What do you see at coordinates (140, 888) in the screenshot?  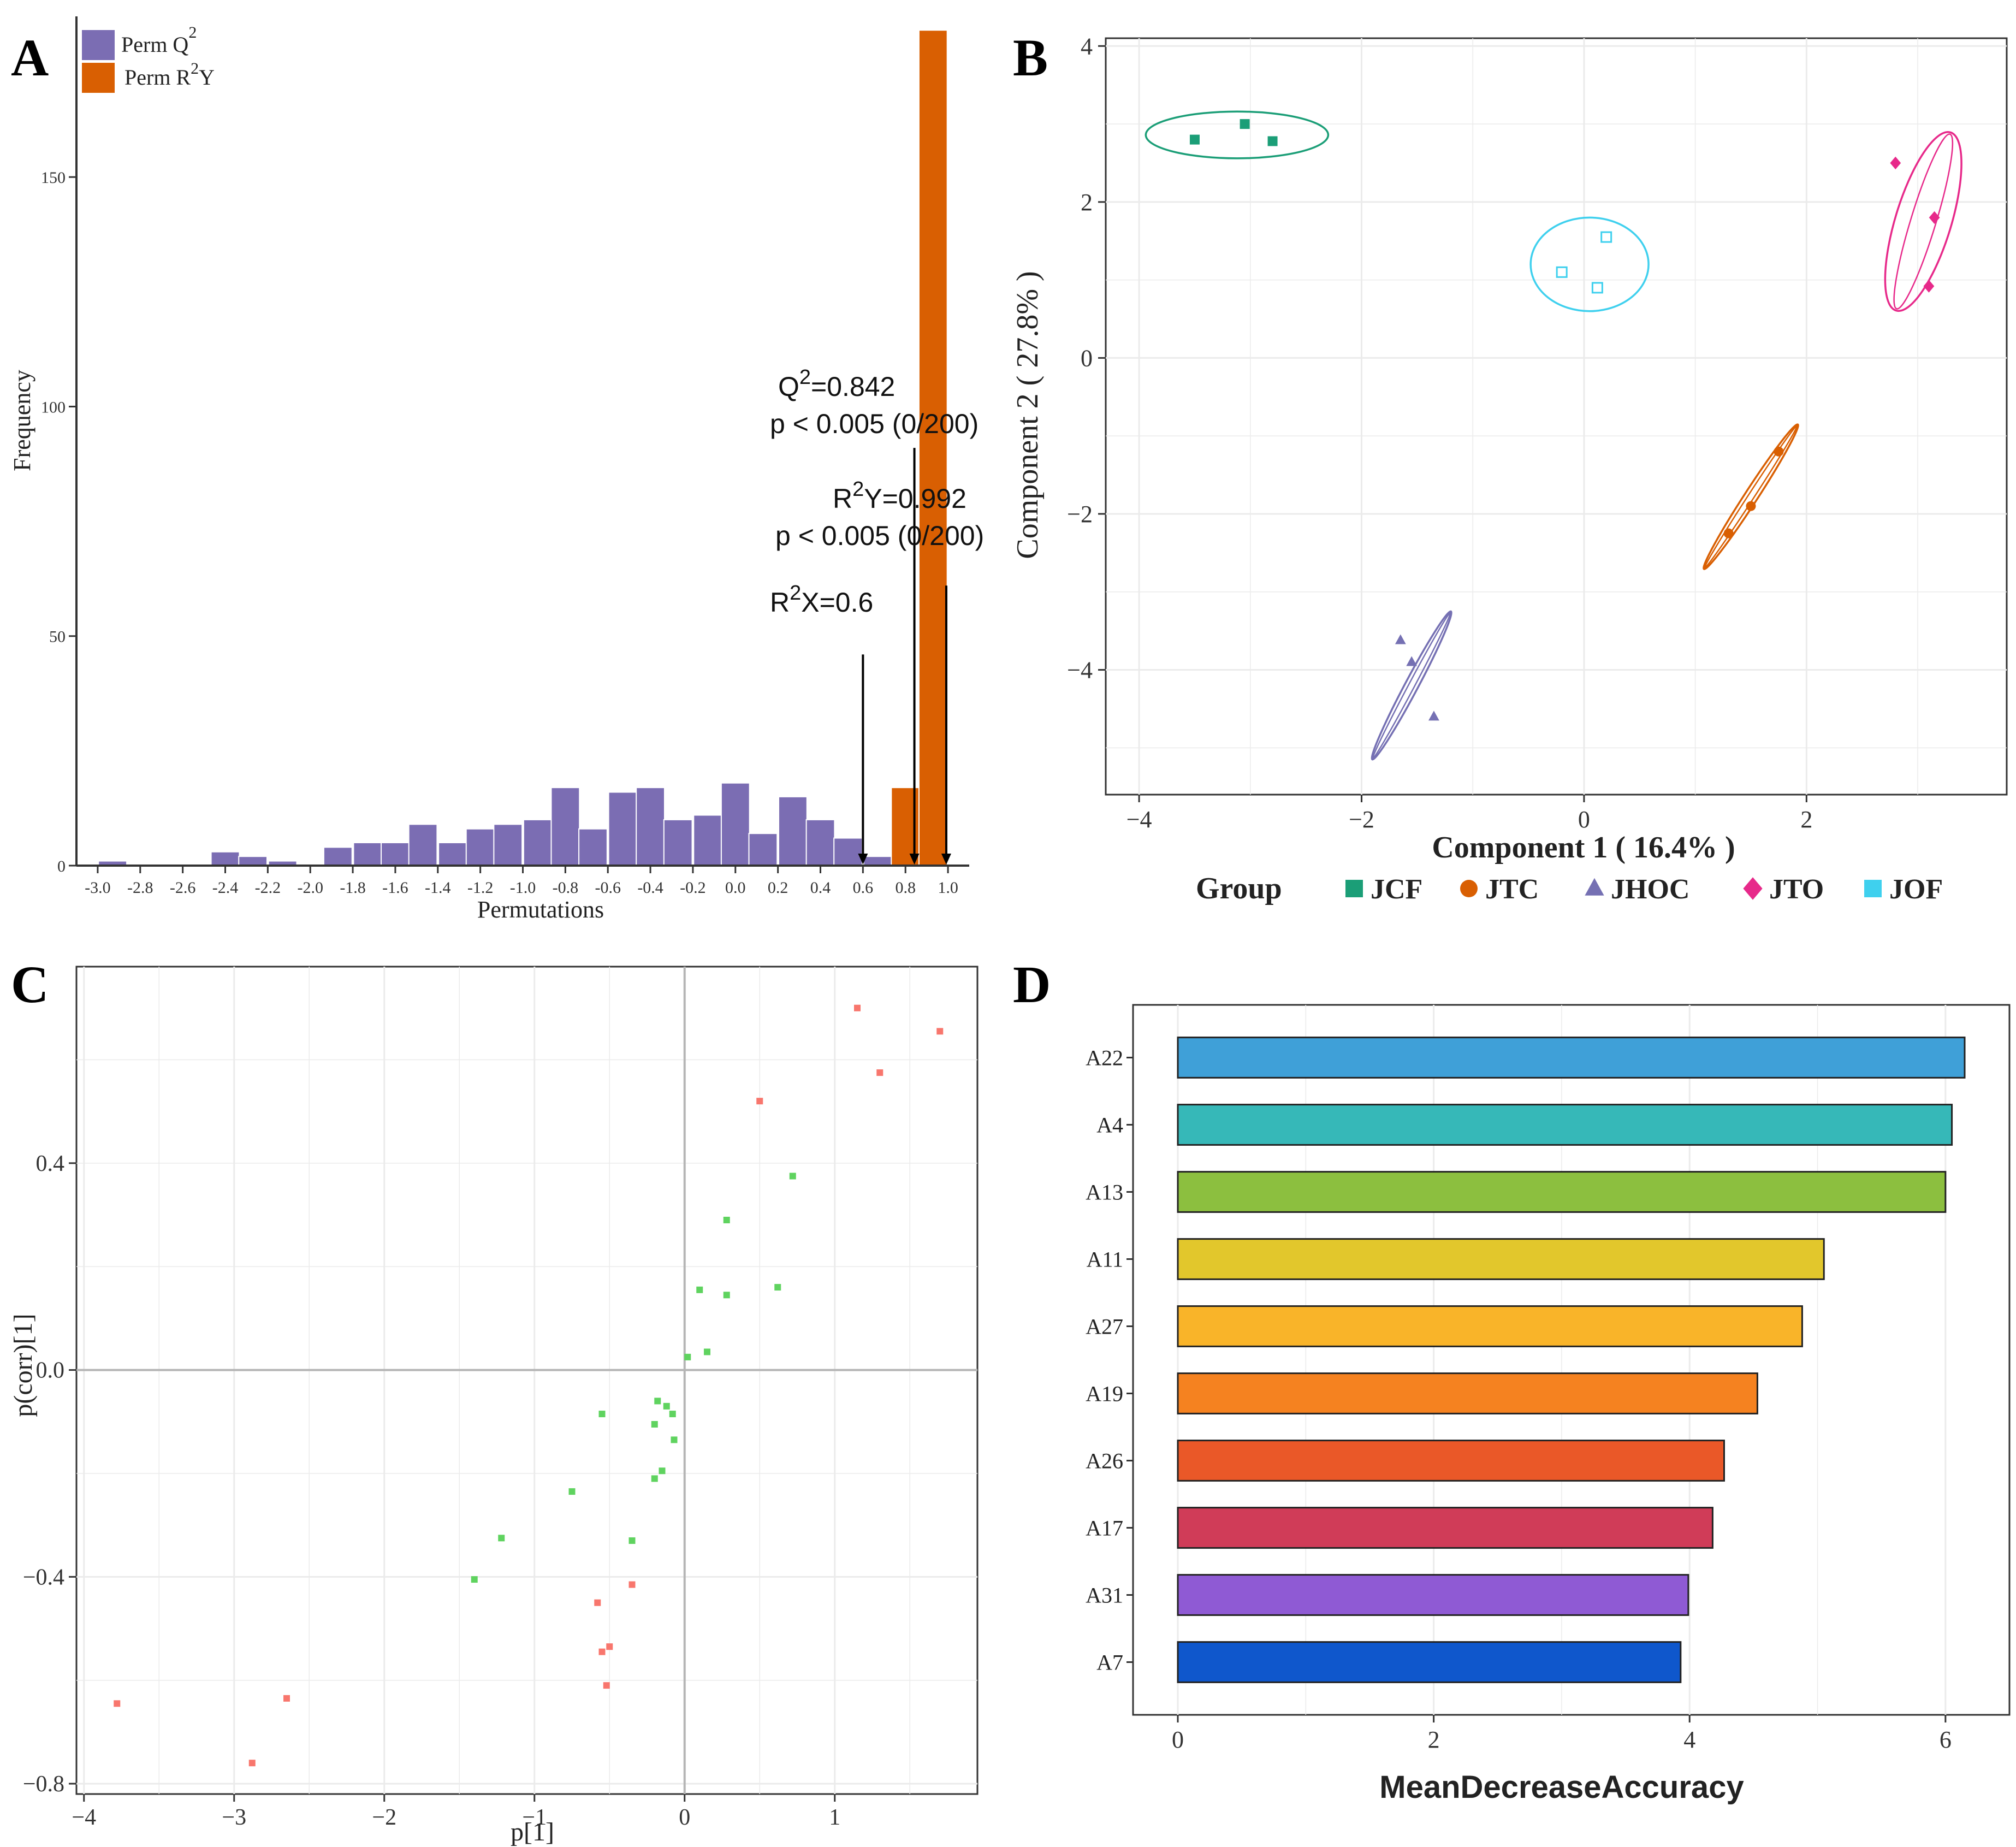 I see `x-tick-label: -2.8` at bounding box center [140, 888].